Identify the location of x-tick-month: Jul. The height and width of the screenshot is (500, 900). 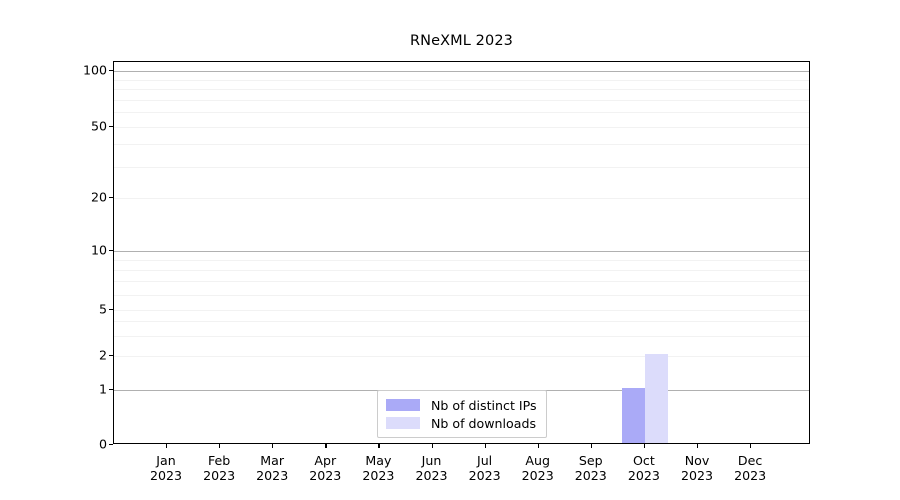
(484, 460).